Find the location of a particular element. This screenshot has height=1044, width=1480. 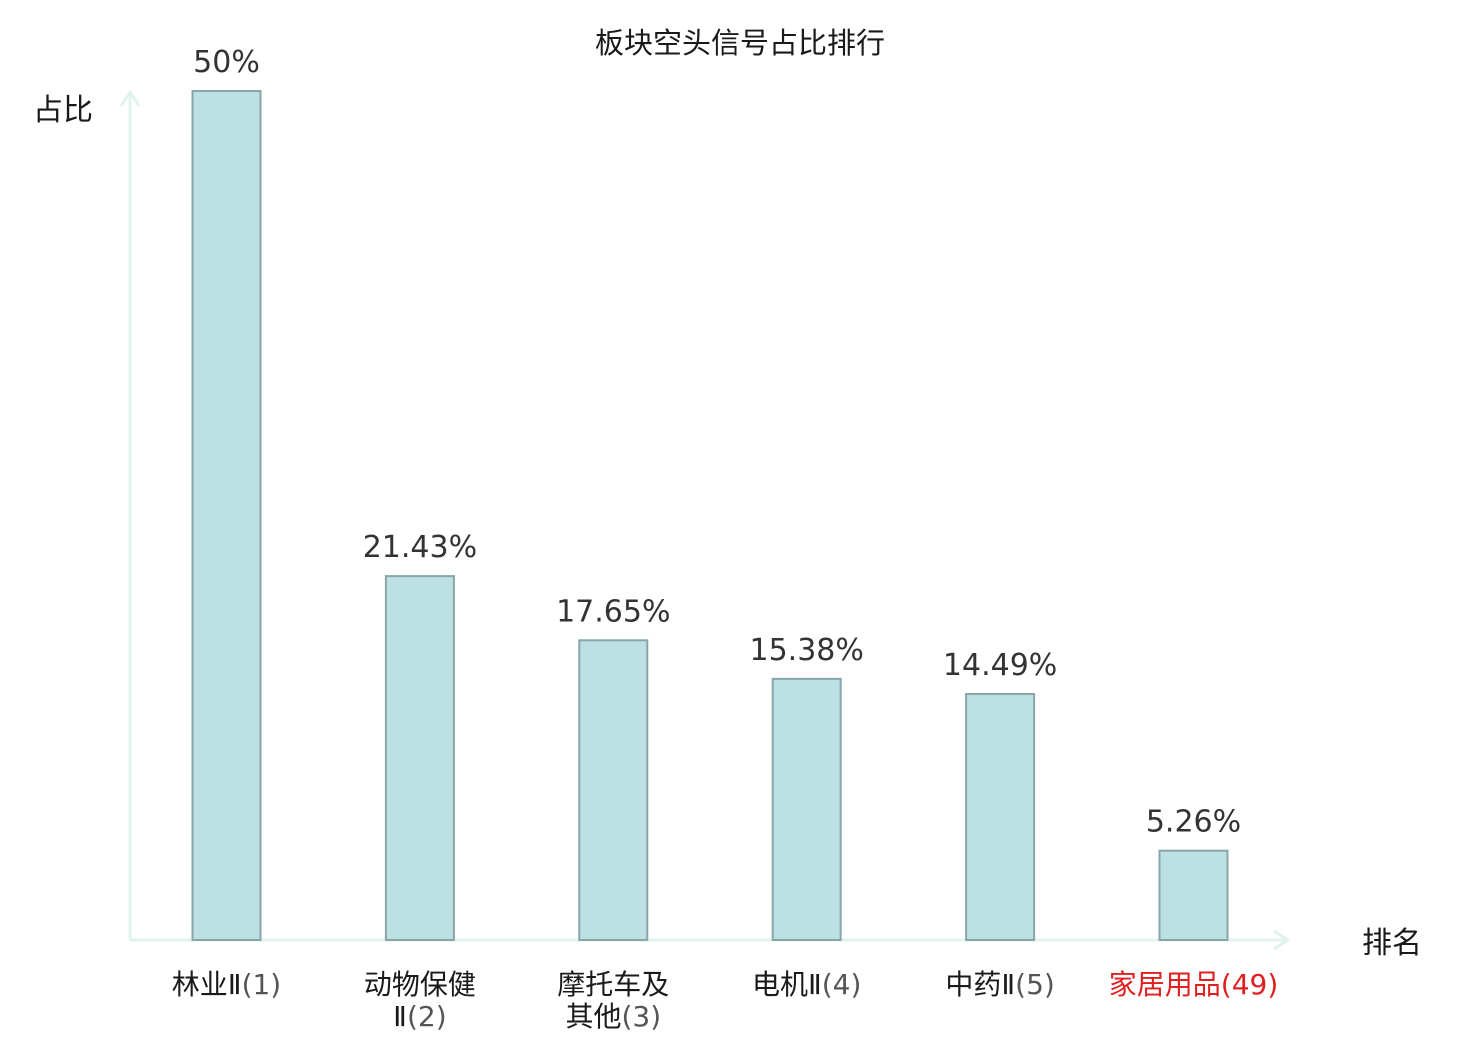

y-axis-arrow is located at coordinates (130, 98).